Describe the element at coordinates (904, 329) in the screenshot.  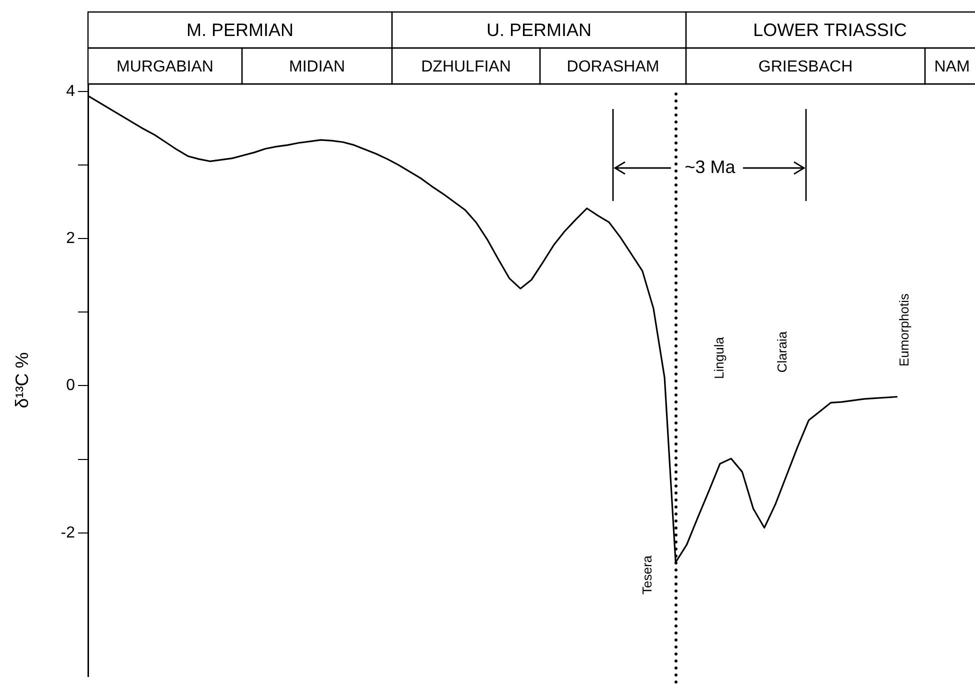
I see `annotation: Eumorphotis` at that location.